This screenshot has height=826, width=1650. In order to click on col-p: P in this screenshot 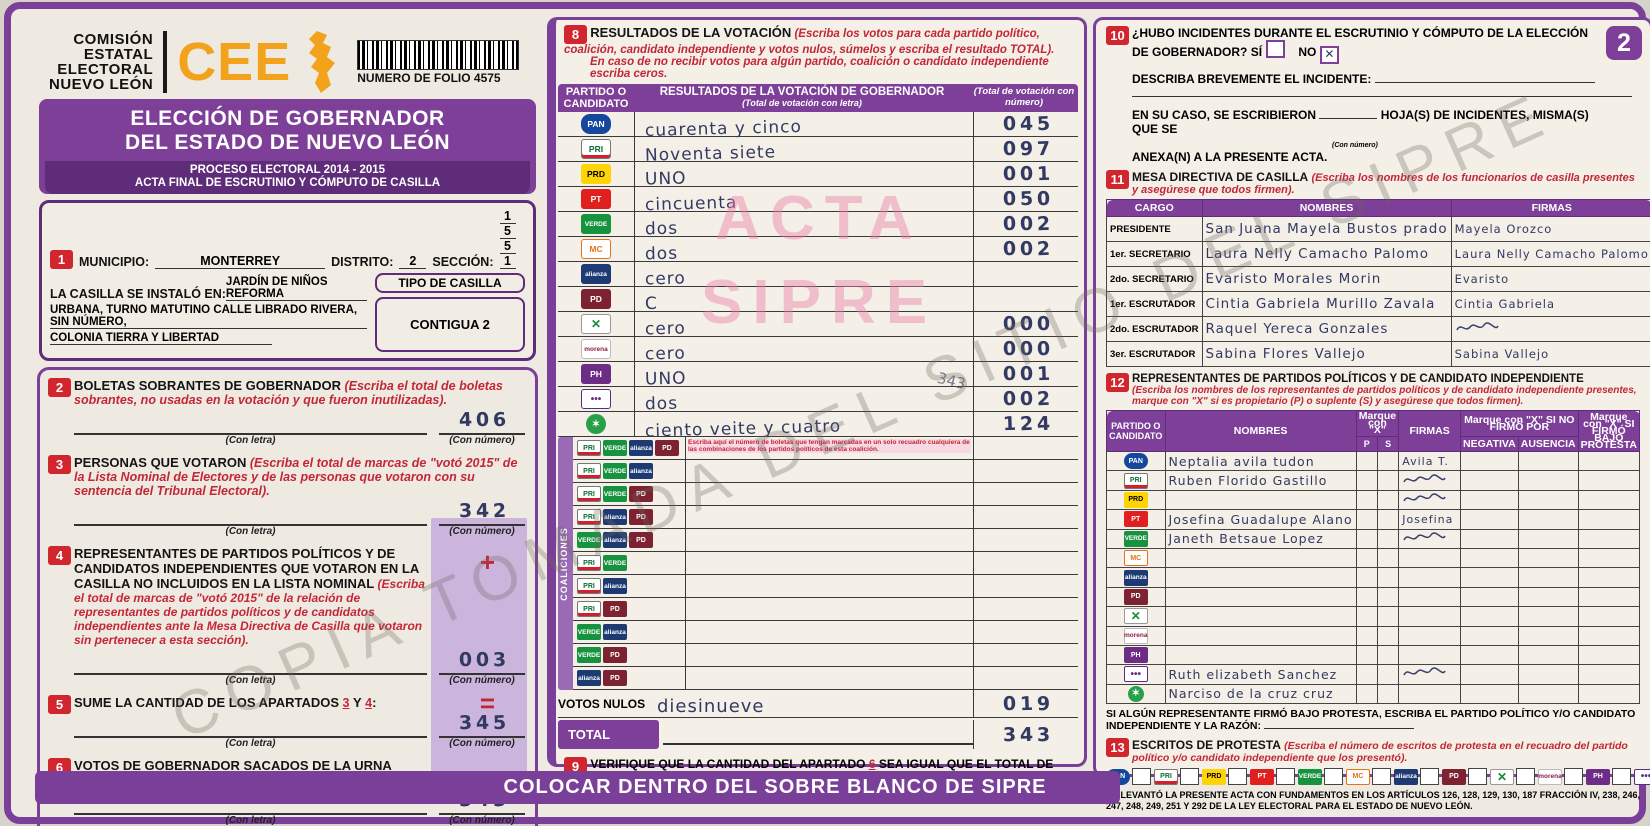, I will do `click(1366, 444)`.